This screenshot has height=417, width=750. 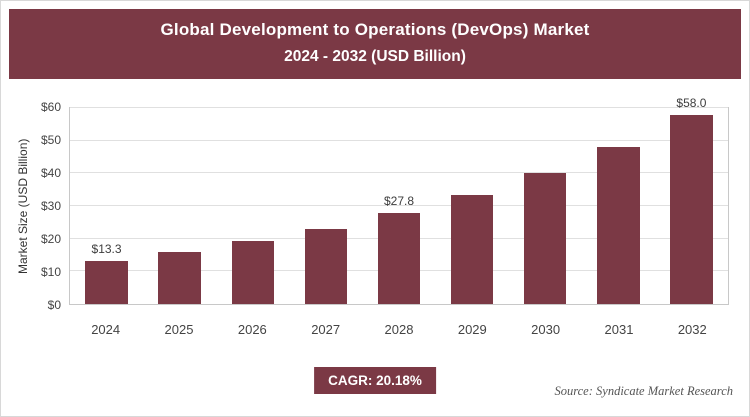 I want to click on y-tick-label: $50, so click(x=50, y=140).